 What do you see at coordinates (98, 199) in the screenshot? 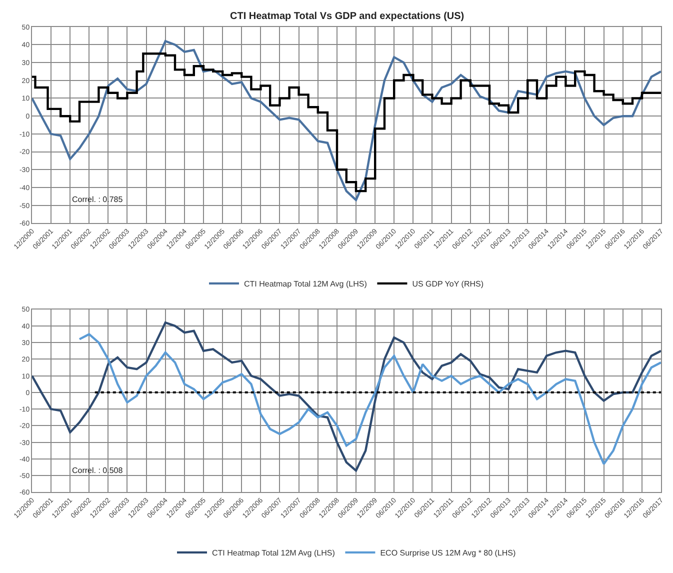
I see `annotation: Correl. : 0.785` at bounding box center [98, 199].